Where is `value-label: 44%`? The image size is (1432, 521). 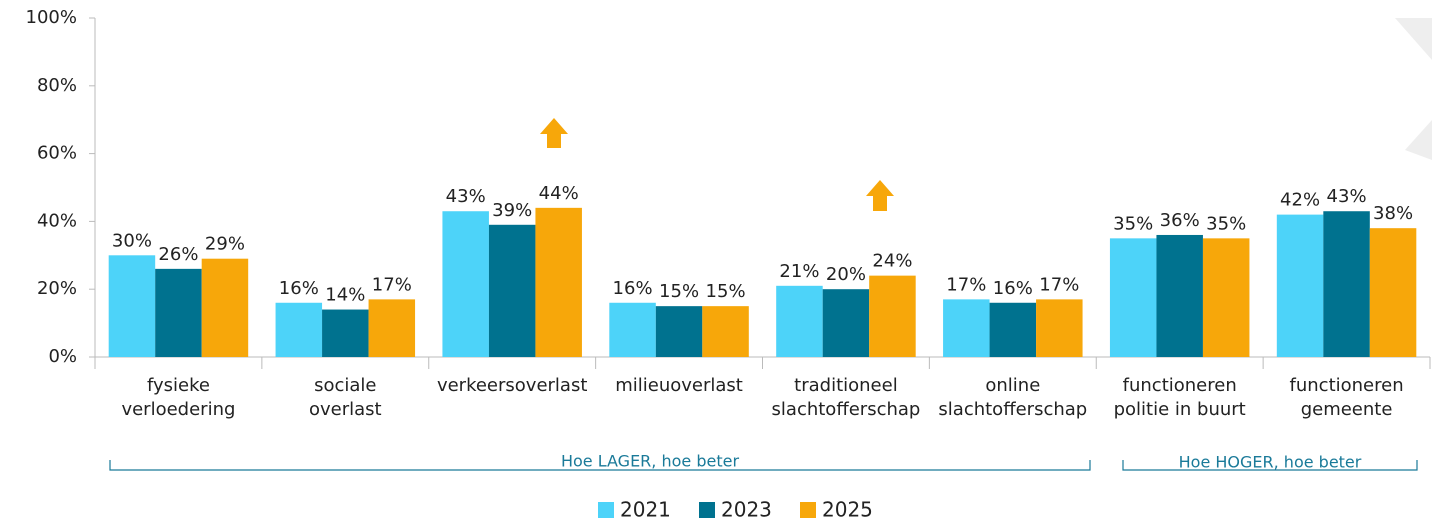 value-label: 44% is located at coordinates (559, 193).